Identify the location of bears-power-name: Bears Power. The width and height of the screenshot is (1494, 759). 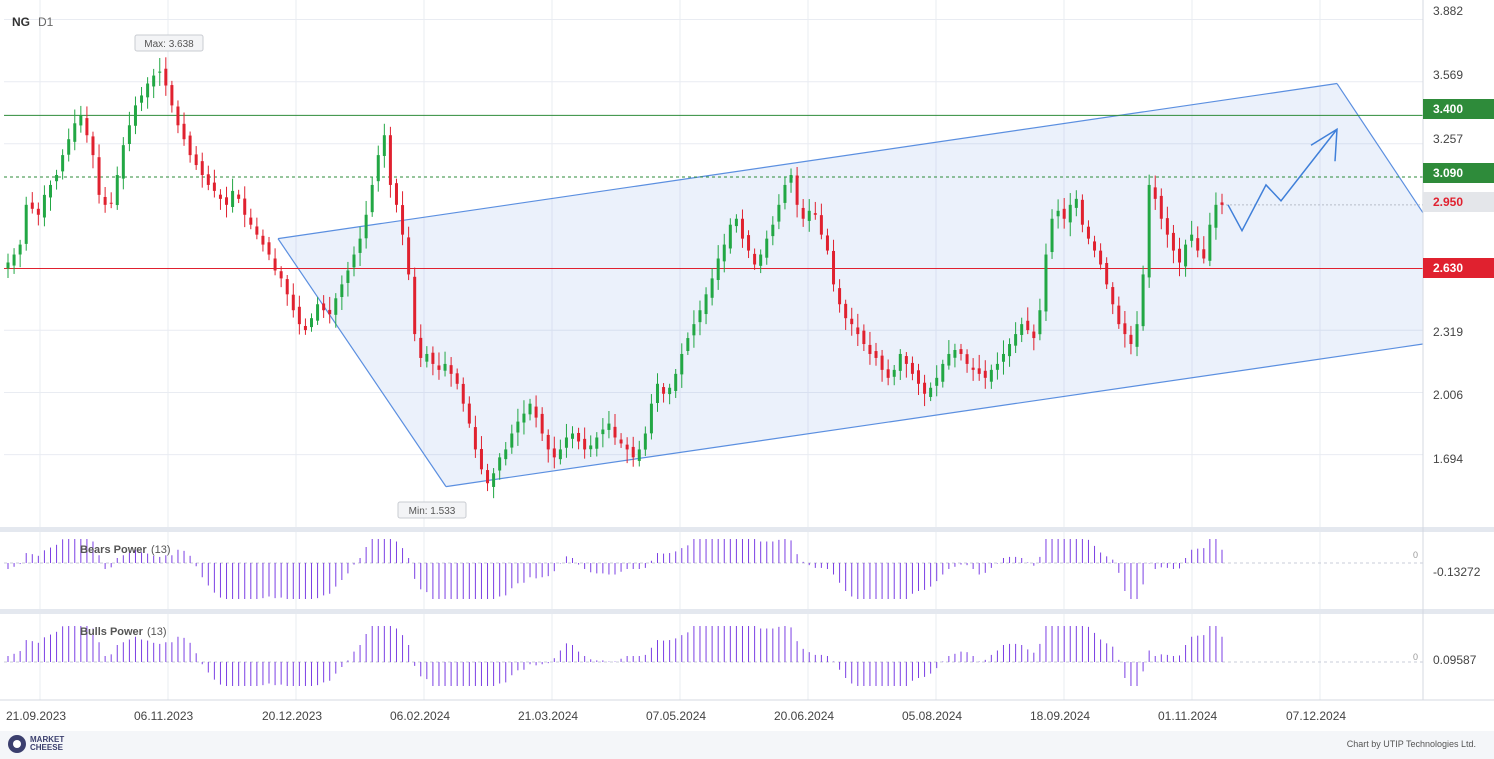
(113, 550).